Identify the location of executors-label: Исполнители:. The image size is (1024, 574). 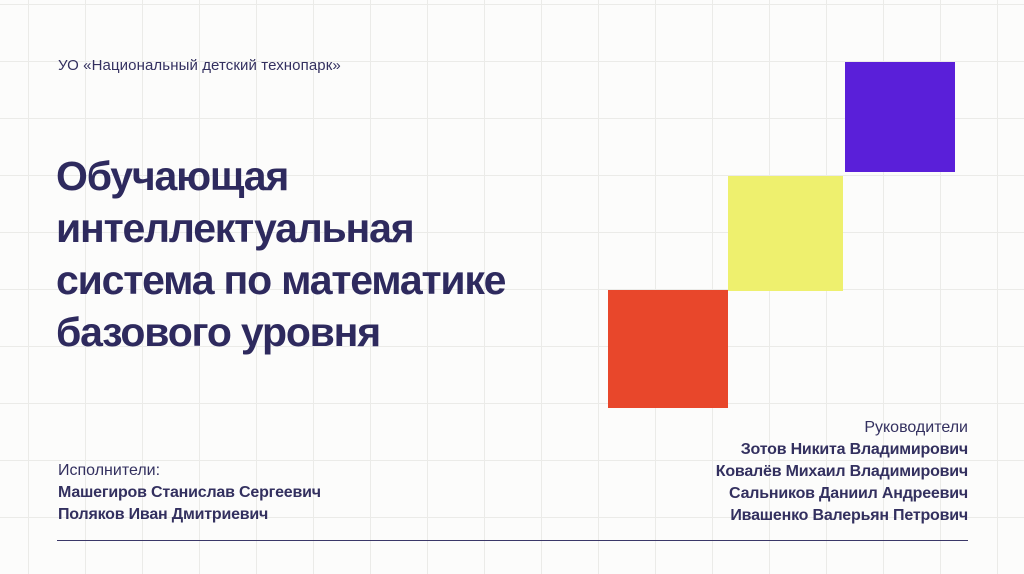
(109, 470).